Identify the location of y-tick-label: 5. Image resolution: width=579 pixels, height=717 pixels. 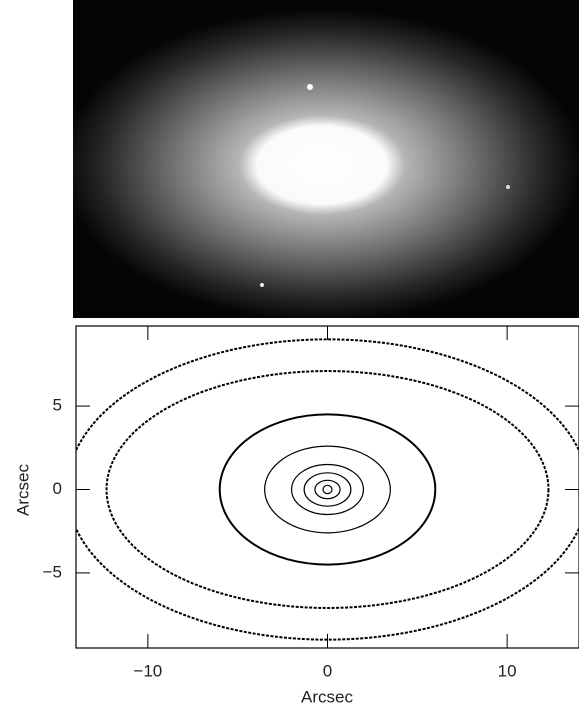
(57, 405).